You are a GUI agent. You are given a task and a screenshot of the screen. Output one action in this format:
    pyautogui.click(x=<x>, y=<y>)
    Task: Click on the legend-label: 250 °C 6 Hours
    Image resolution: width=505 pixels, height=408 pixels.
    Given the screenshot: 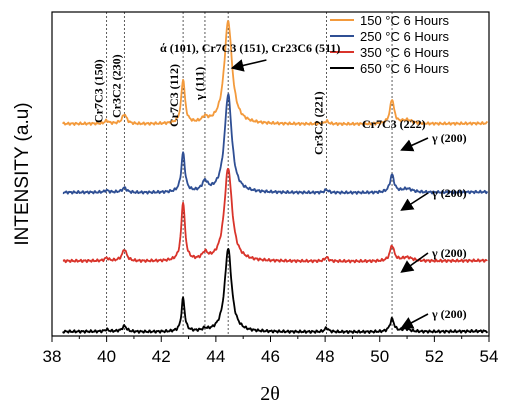 What is the action you would take?
    pyautogui.click(x=405, y=36)
    